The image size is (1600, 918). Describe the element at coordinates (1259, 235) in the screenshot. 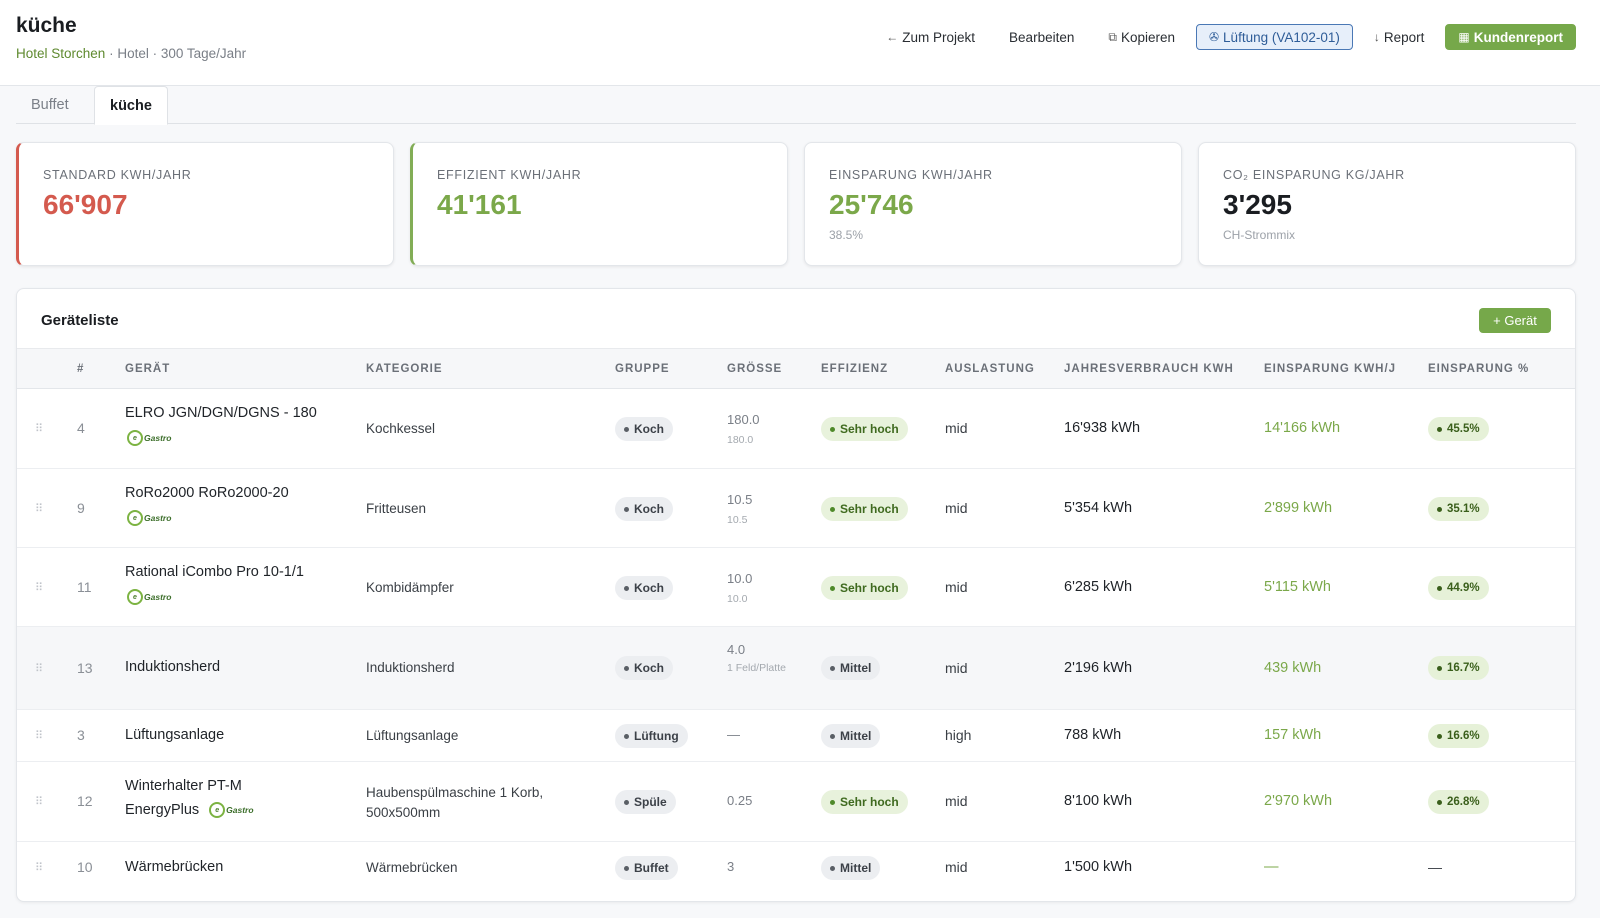

I see `stat-sub: CH-Strommix` at that location.